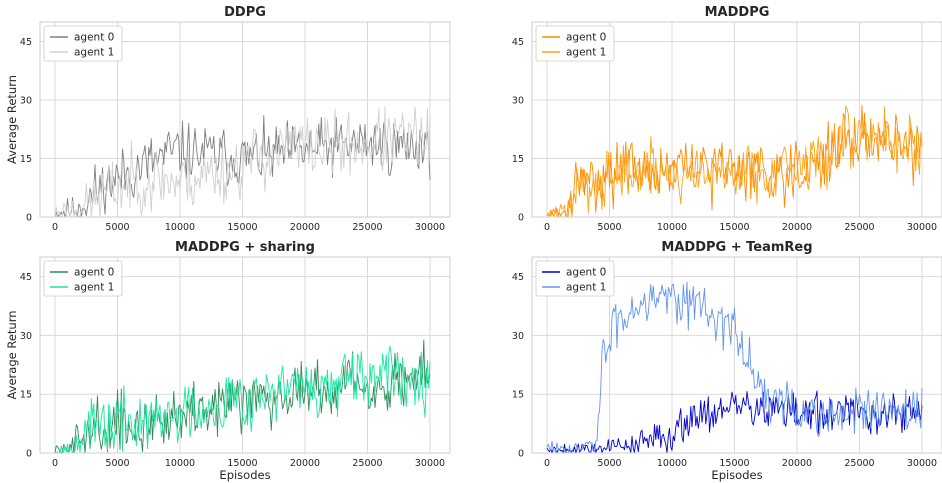 The height and width of the screenshot is (483, 942). What do you see at coordinates (245, 12) in the screenshot?
I see `chart-title: DDPG` at bounding box center [245, 12].